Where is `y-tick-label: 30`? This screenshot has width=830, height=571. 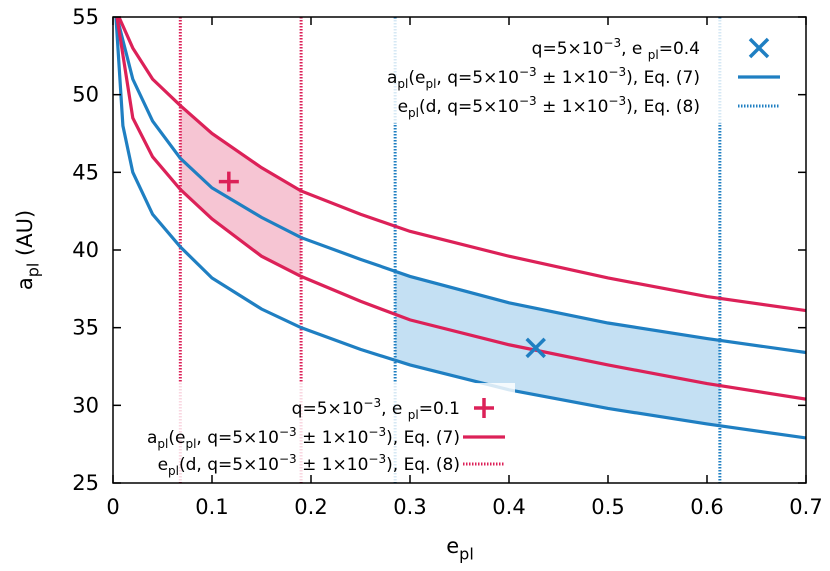
y-tick-label: 30 is located at coordinates (85, 405).